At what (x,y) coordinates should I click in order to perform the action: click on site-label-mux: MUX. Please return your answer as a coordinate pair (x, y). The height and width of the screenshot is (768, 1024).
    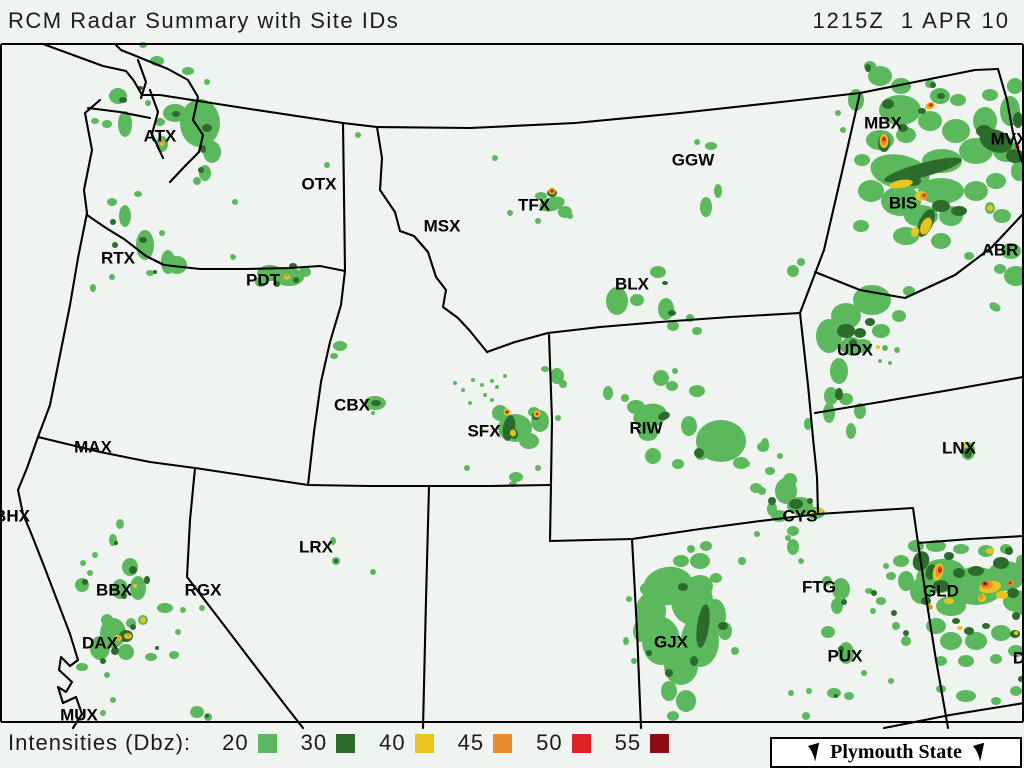
    Looking at the image, I should click on (79, 715).